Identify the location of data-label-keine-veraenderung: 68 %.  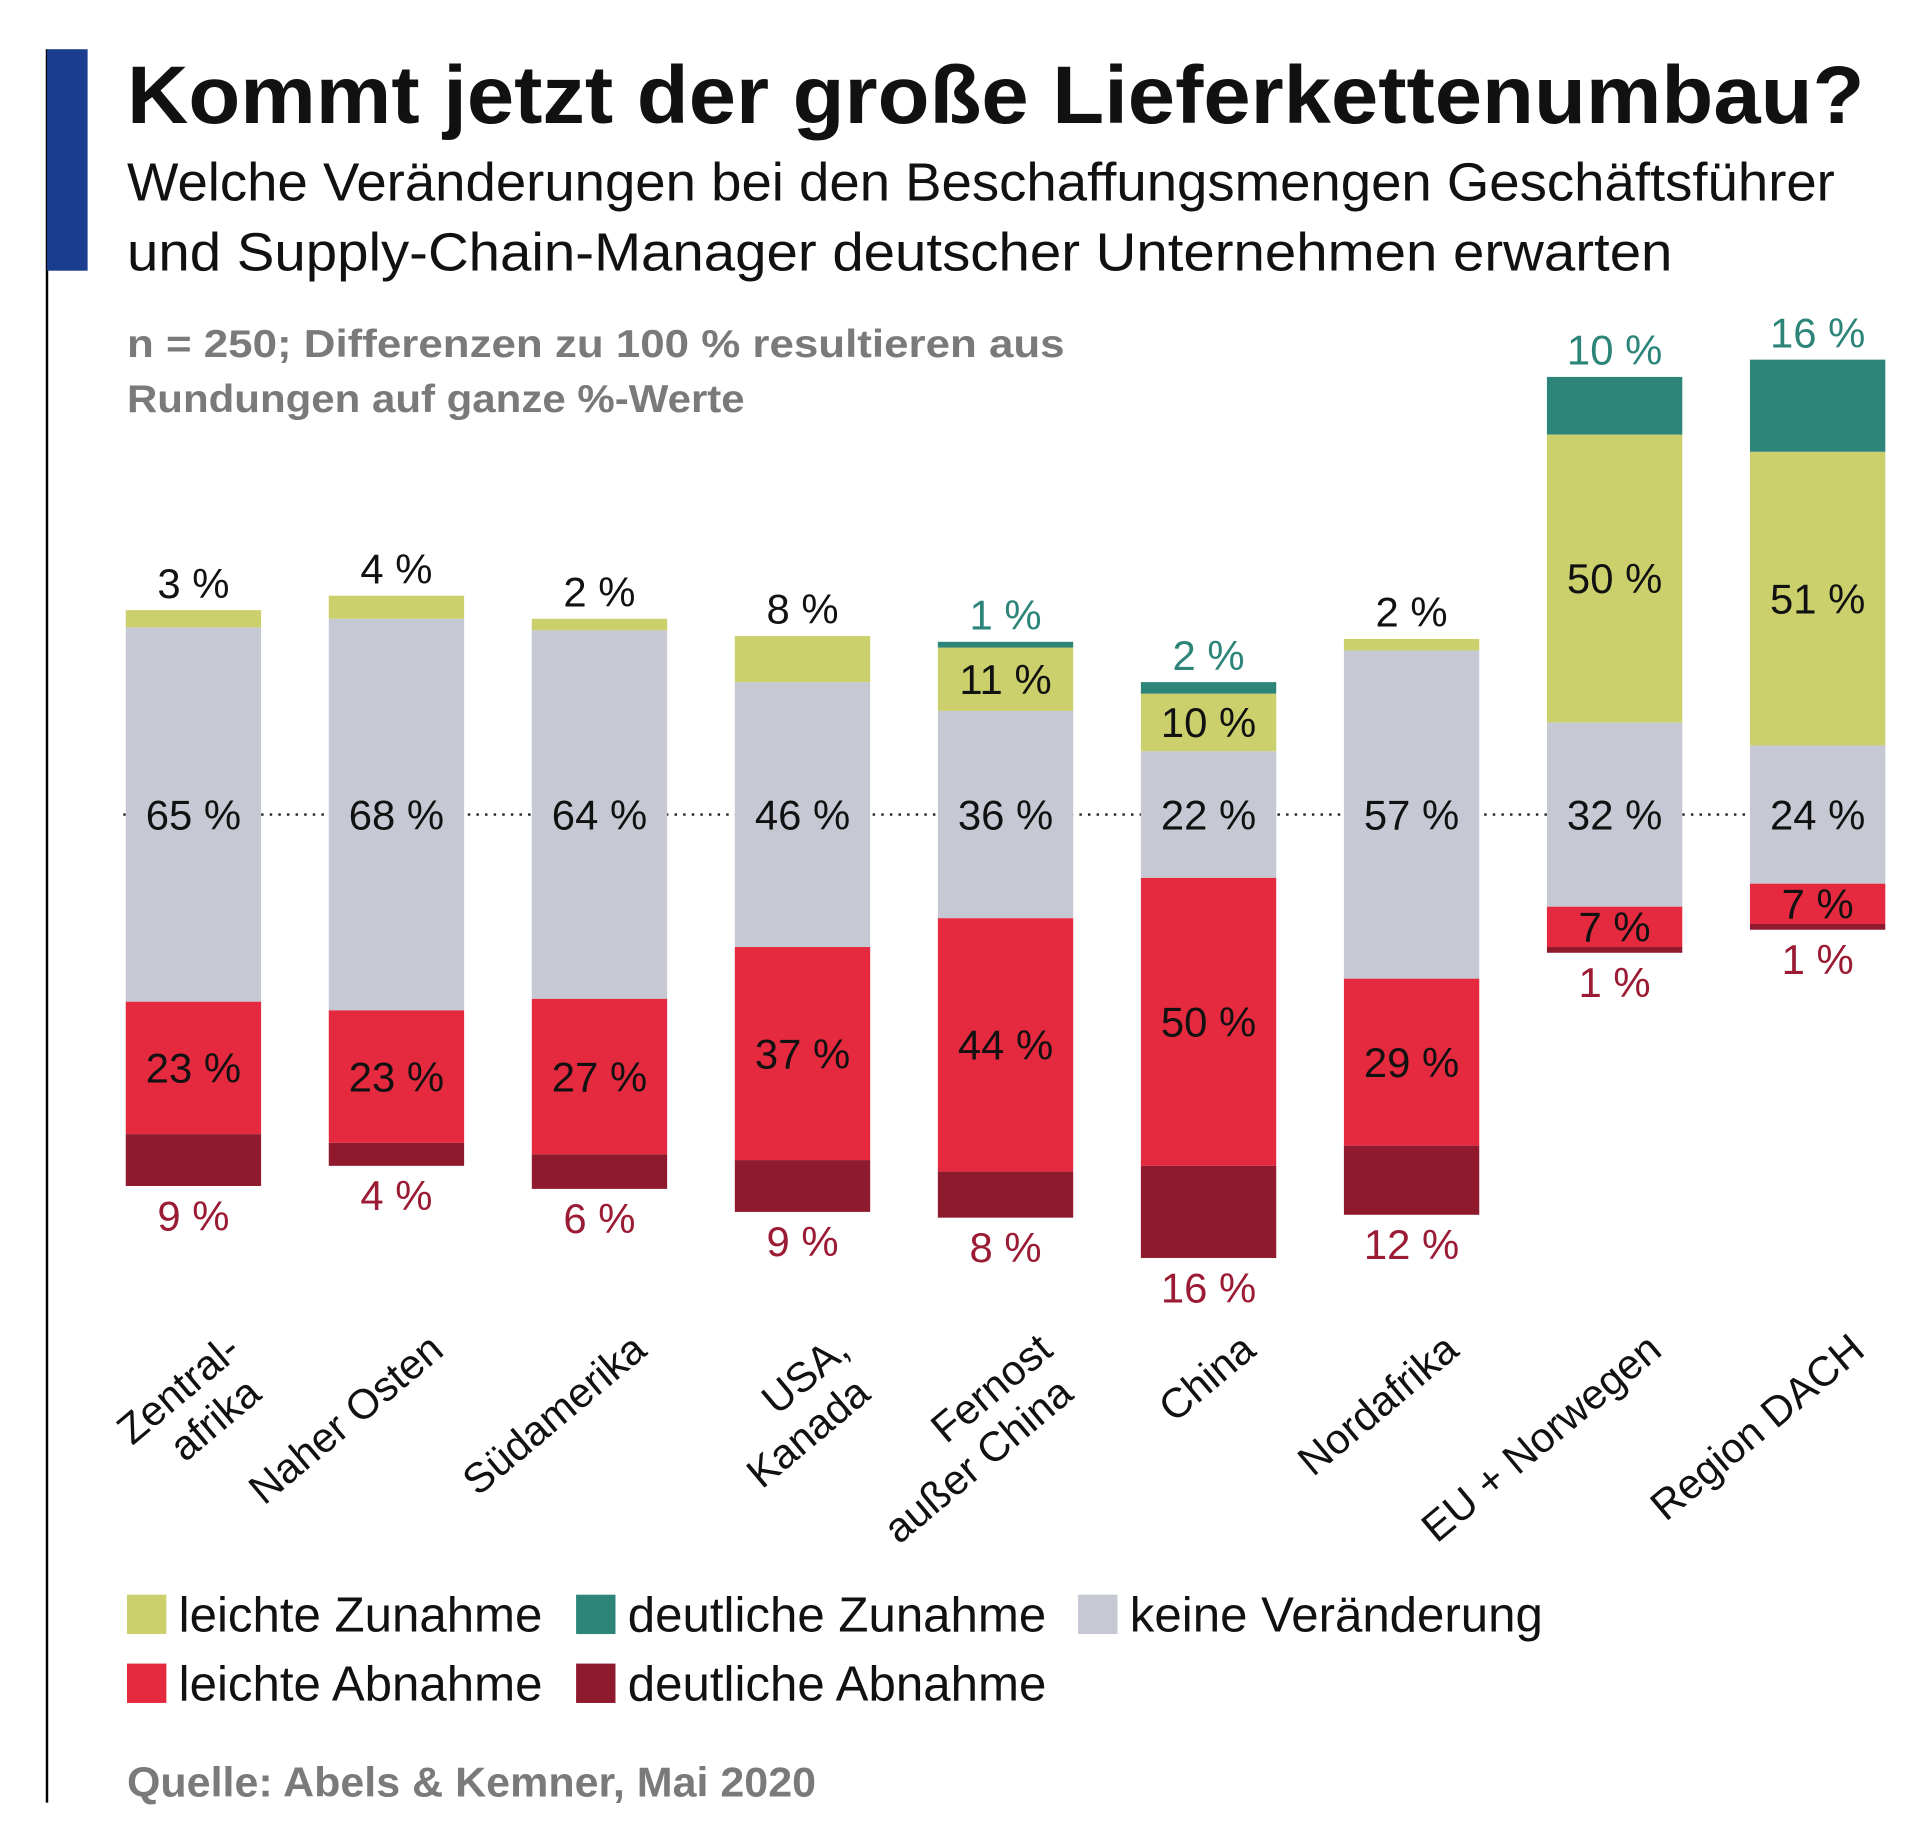
(396, 814).